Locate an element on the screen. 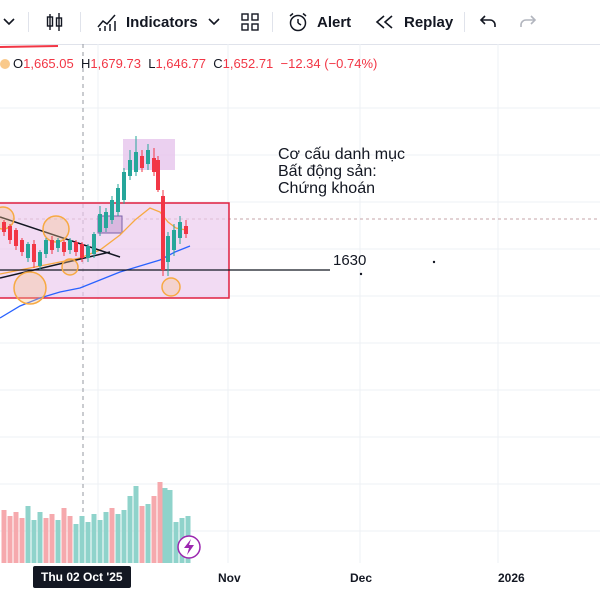 Image resolution: width=600 pixels, height=600 pixels. indicators-icon is located at coordinates (107, 22).